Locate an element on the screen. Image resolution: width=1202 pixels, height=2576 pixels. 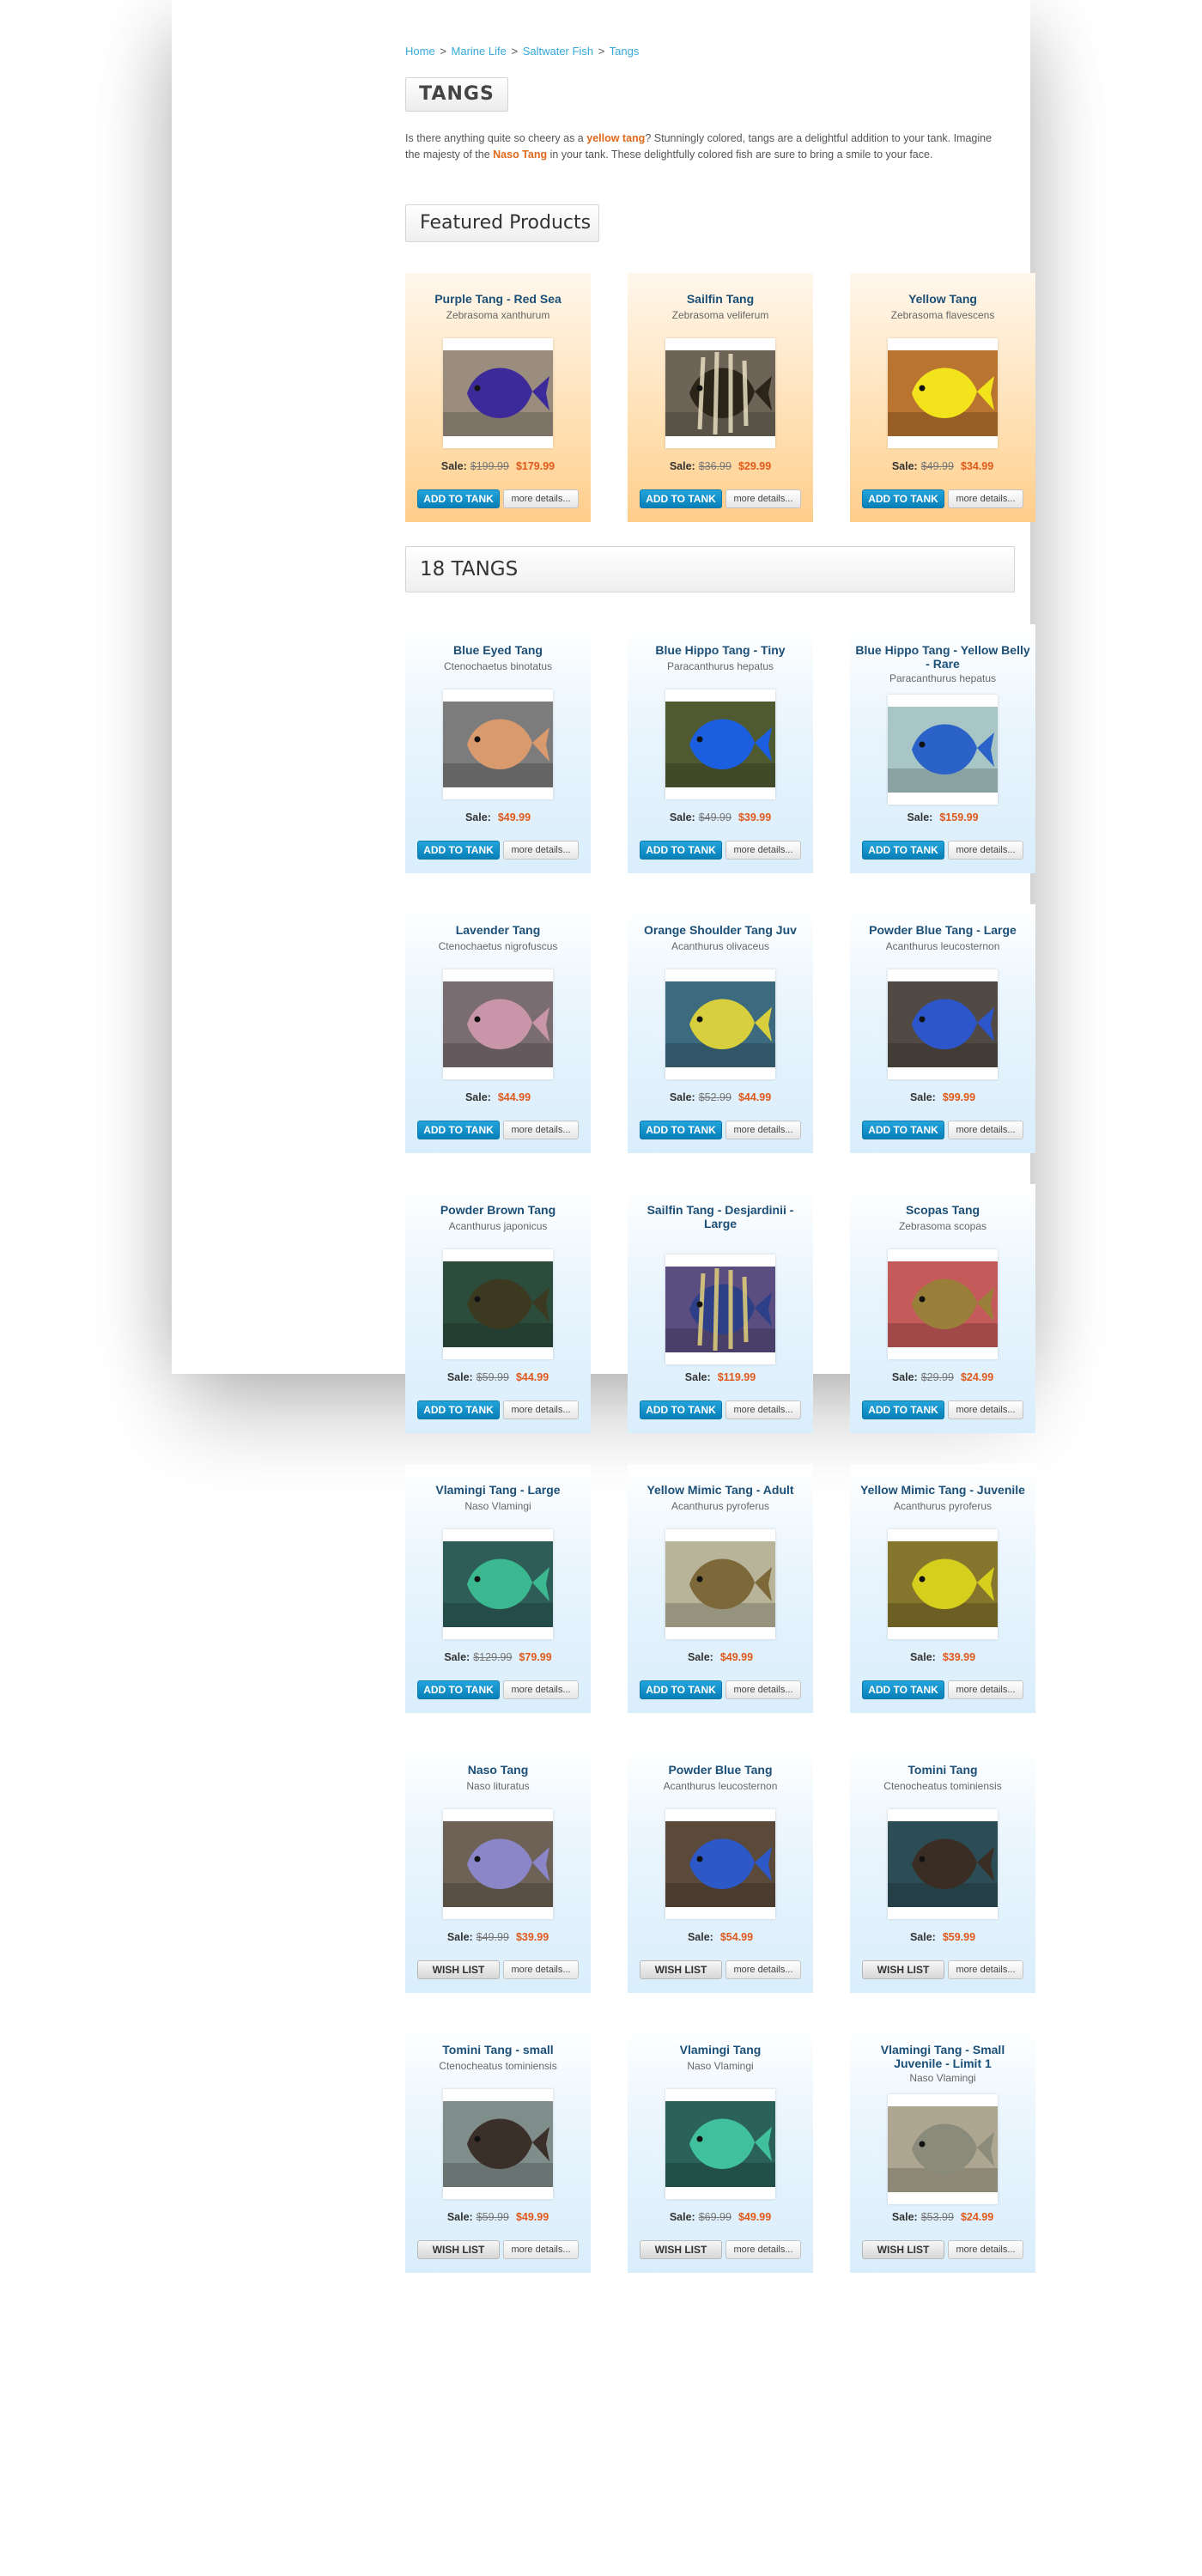
product-name: Yellow Mimic Tang - Adult is located at coordinates (720, 1490).